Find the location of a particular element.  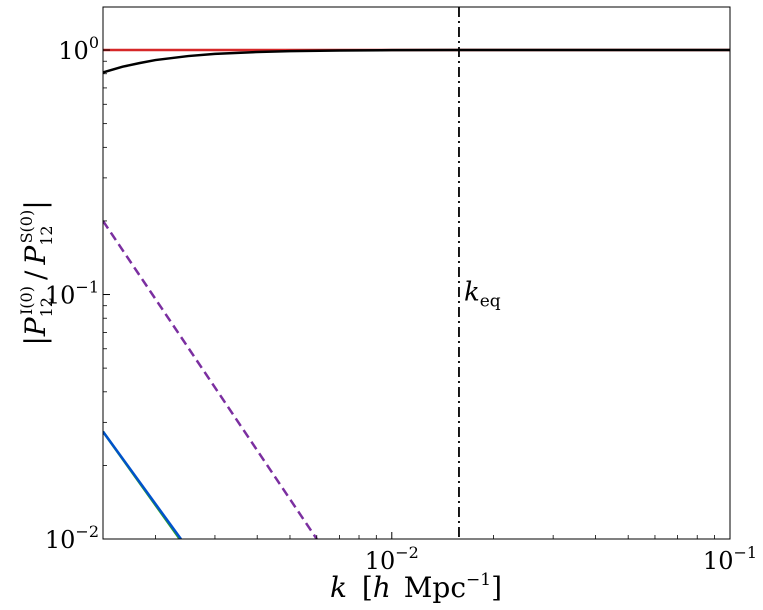

vline-layer: keq is located at coordinates (479, 273).